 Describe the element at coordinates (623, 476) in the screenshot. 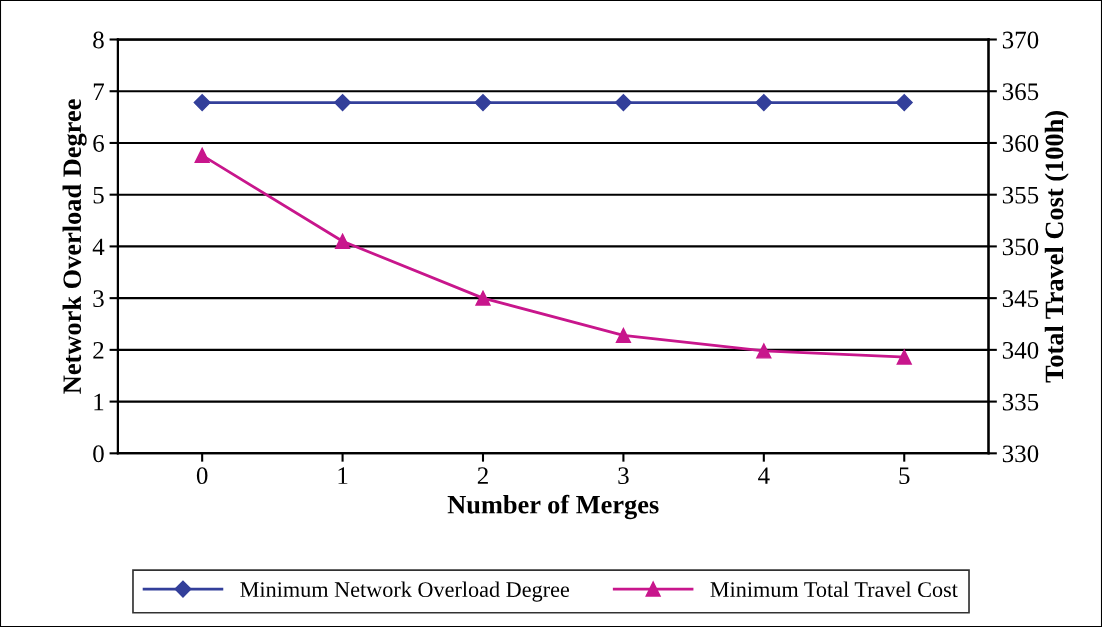

I see `x-tick-label: 3` at that location.